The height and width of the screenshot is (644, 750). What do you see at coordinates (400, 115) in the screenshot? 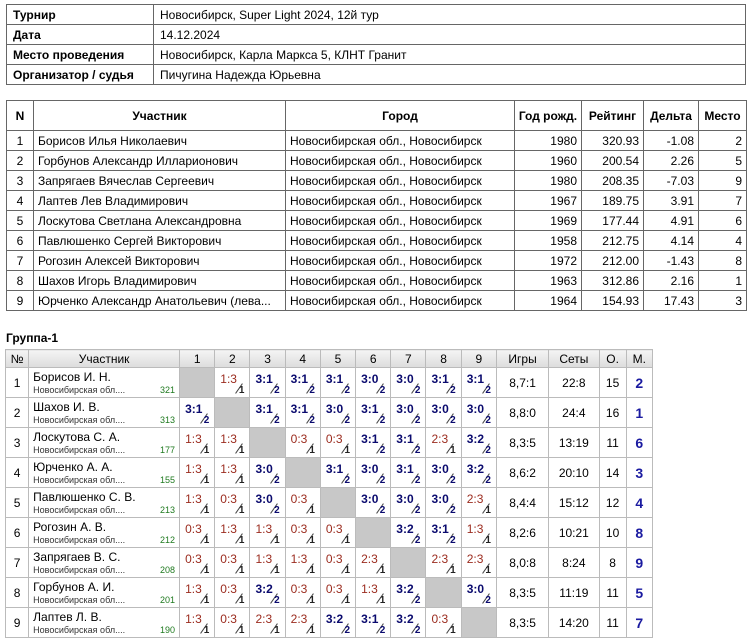
I see `column-header: Город` at bounding box center [400, 115].